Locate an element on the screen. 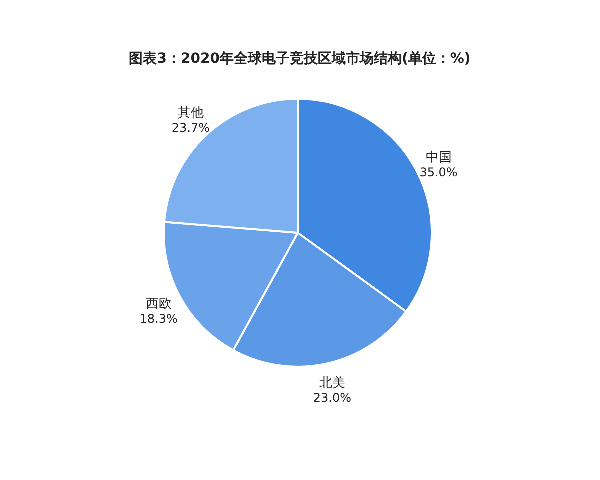  slice-label: 北美 is located at coordinates (332, 383).